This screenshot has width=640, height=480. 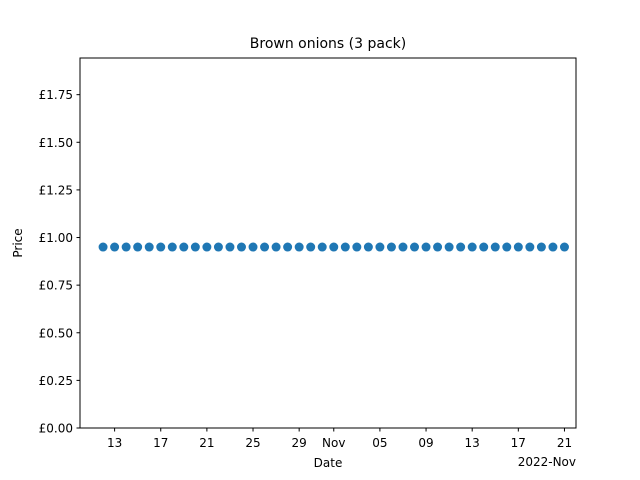 What do you see at coordinates (56, 95) in the screenshot?
I see `y-tick-label: £1.75` at bounding box center [56, 95].